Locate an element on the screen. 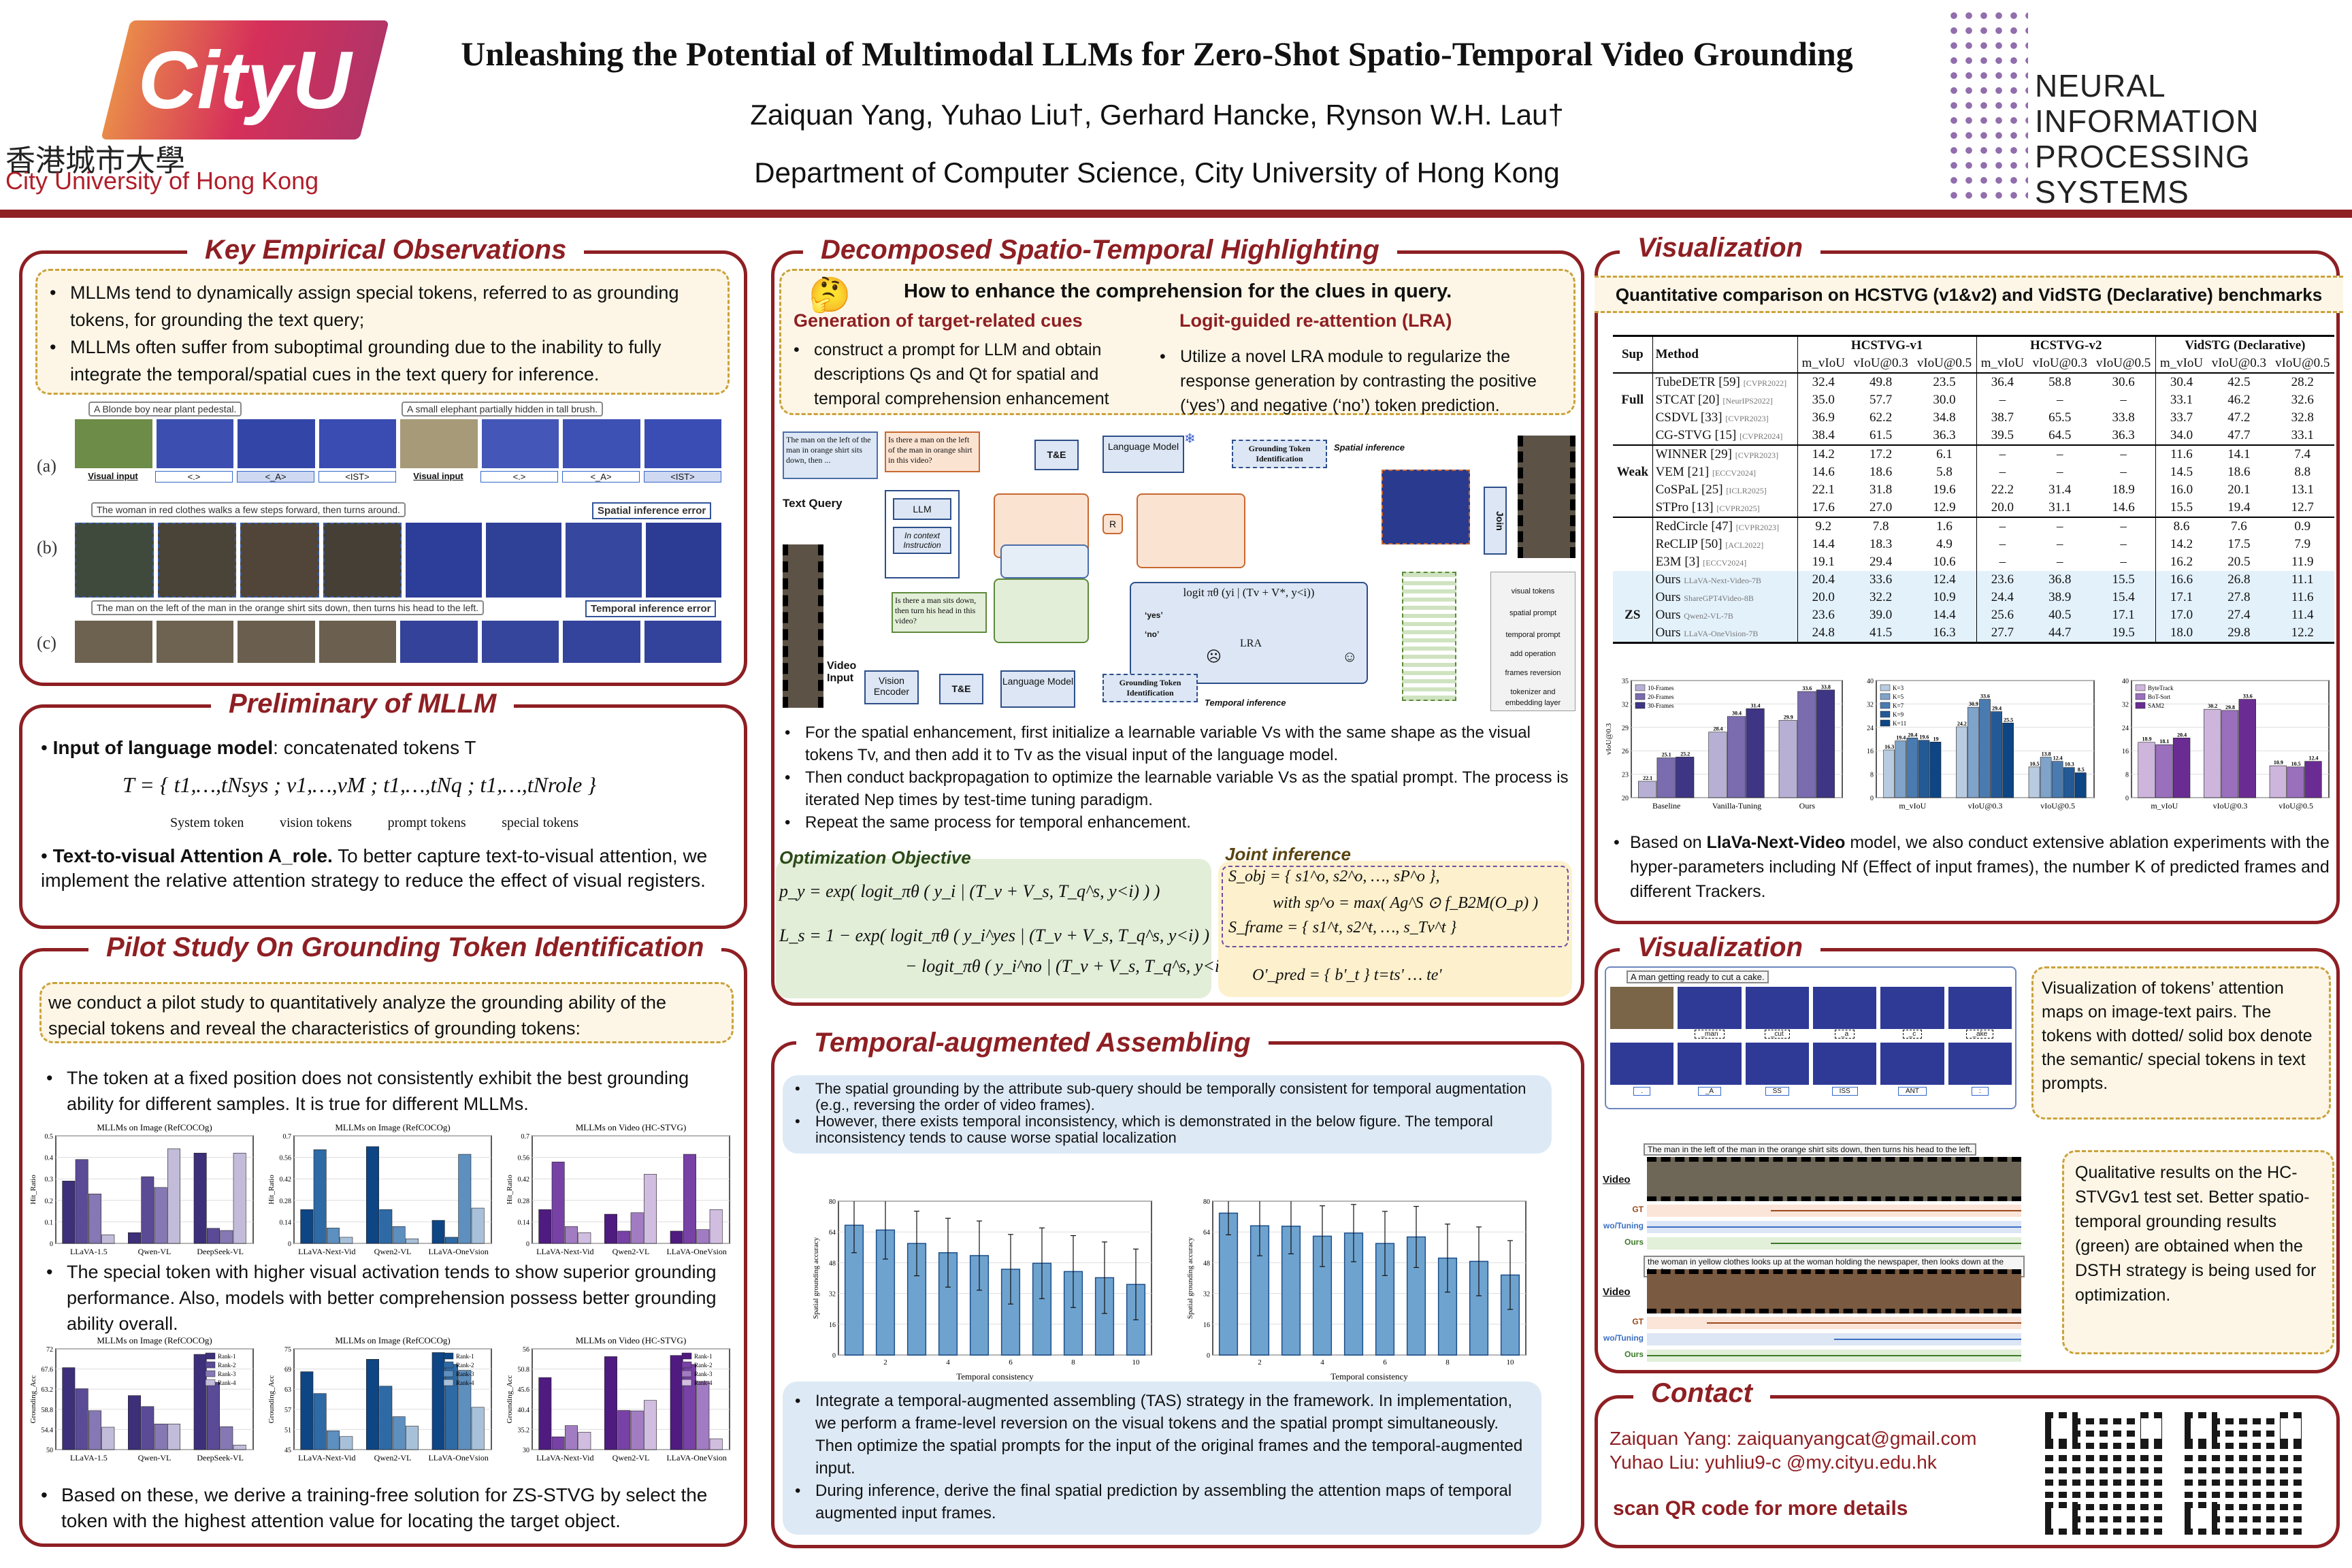  track-label: GT is located at coordinates (1638, 1321).